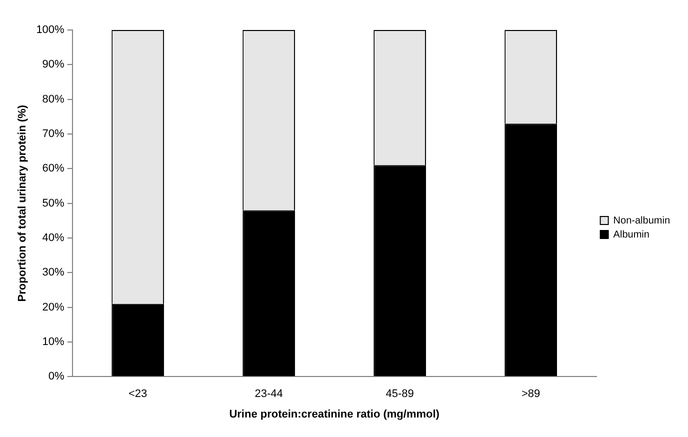 This screenshot has width=688, height=437. Describe the element at coordinates (53, 99) in the screenshot. I see `y-tick-label: 80%` at that location.